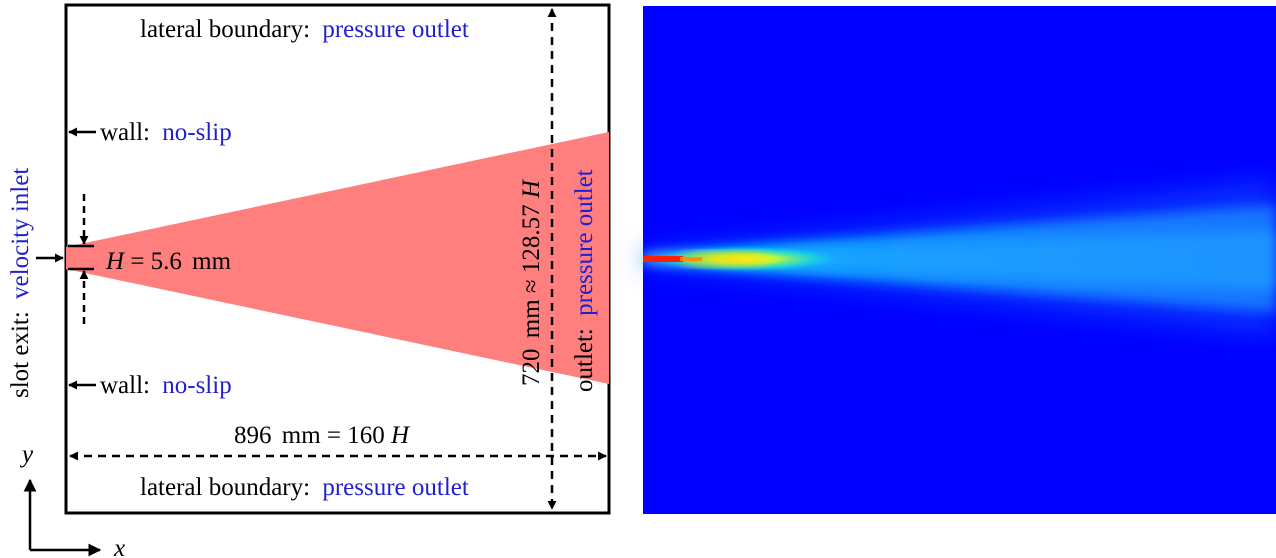 The width and height of the screenshot is (1276, 558). I want to click on outlet-label: outlet: pressure outlet, so click(584, 280).